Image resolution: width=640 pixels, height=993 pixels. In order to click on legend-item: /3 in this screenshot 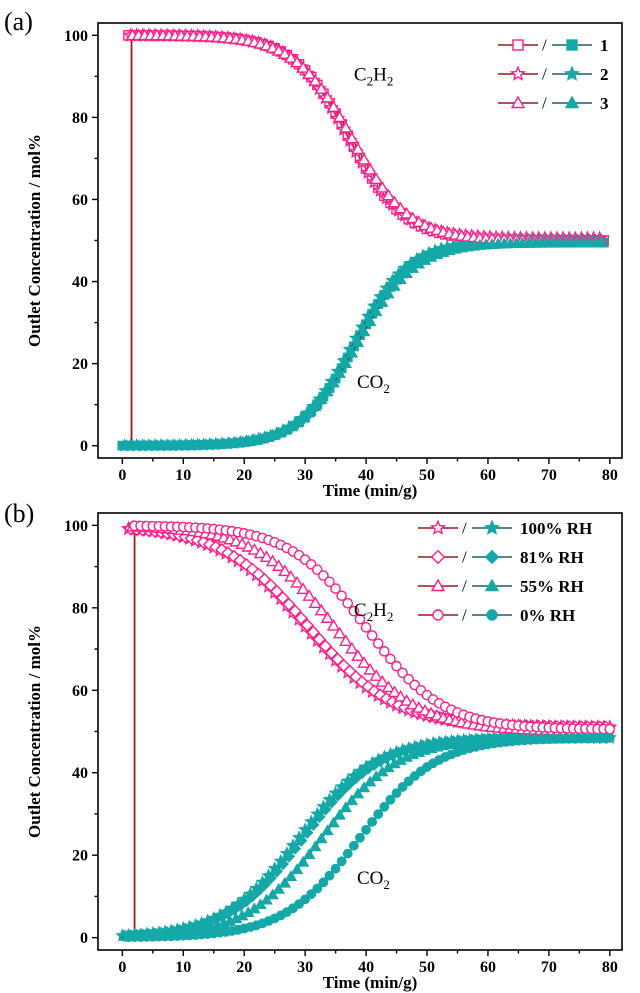, I will do `click(553, 103)`.